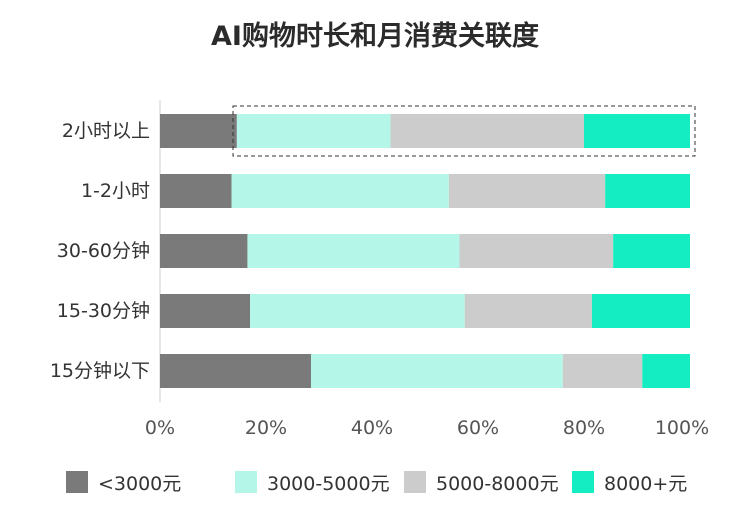 The height and width of the screenshot is (519, 750). What do you see at coordinates (160, 428) in the screenshot?
I see `x-tick-label: 0%` at bounding box center [160, 428].